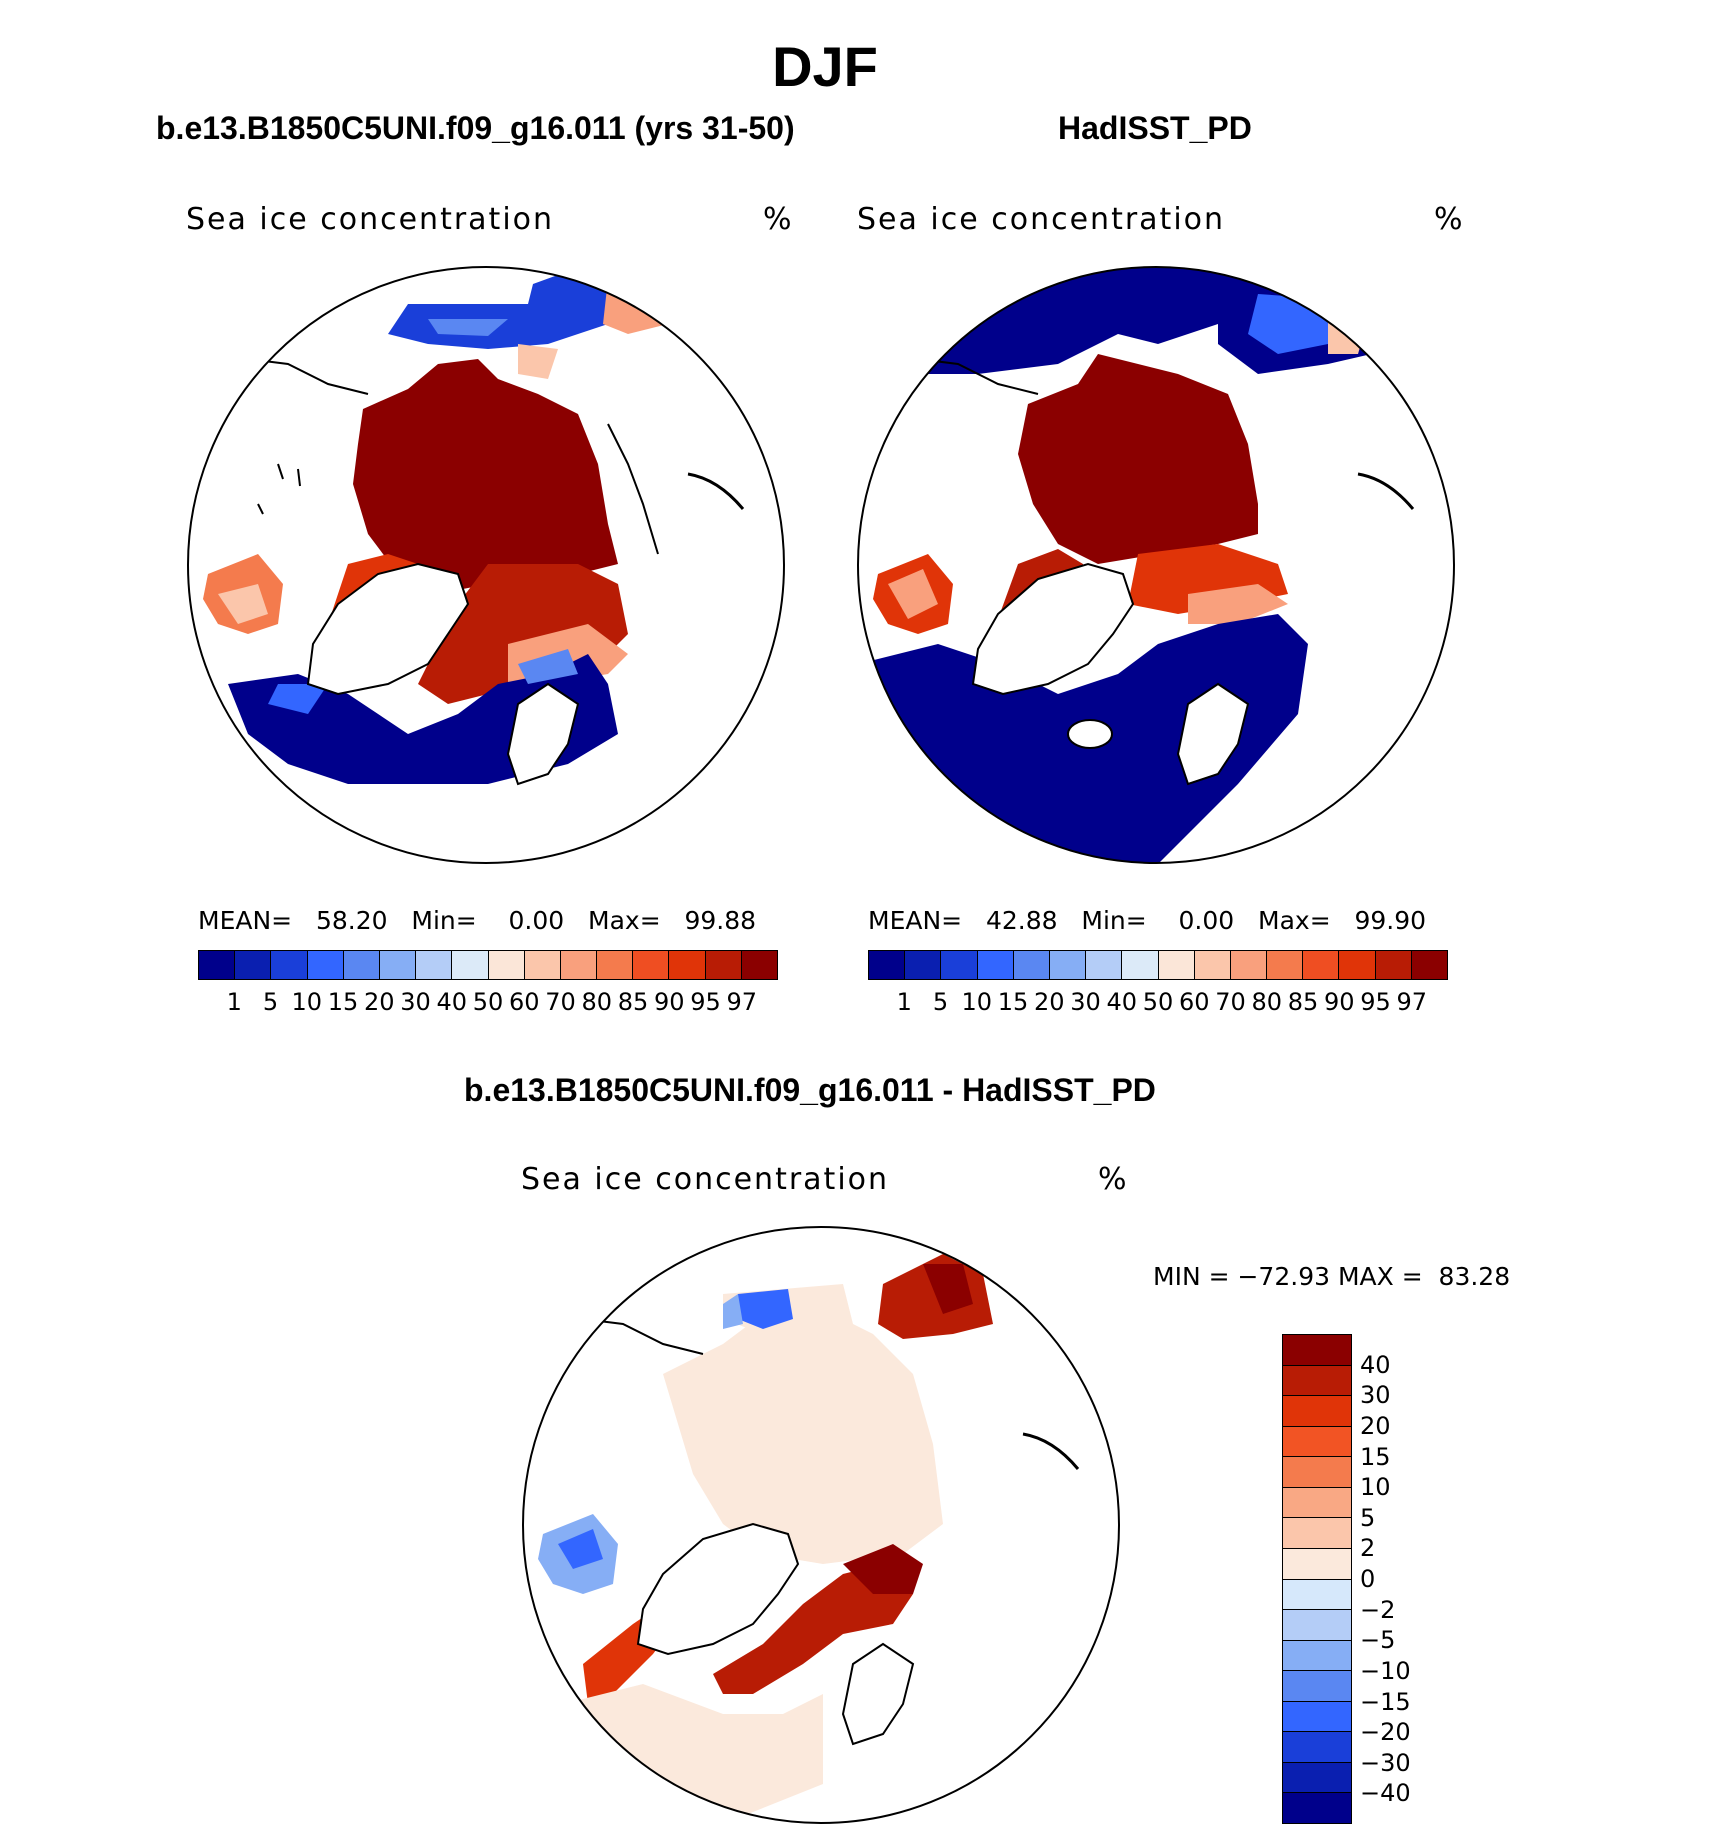  Describe the element at coordinates (825, 66) in the screenshot. I see `season-title: DJF` at that location.